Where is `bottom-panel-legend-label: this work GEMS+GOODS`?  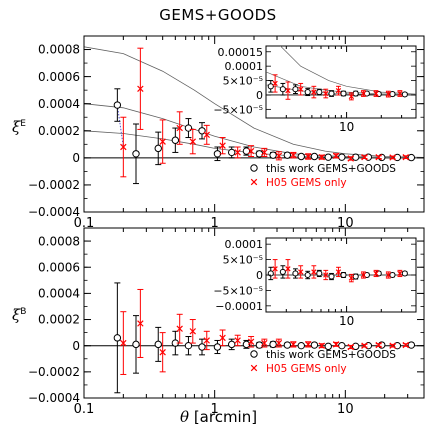
bottom-panel-legend-label: this work GEMS+GOODS is located at coordinates (331, 355).